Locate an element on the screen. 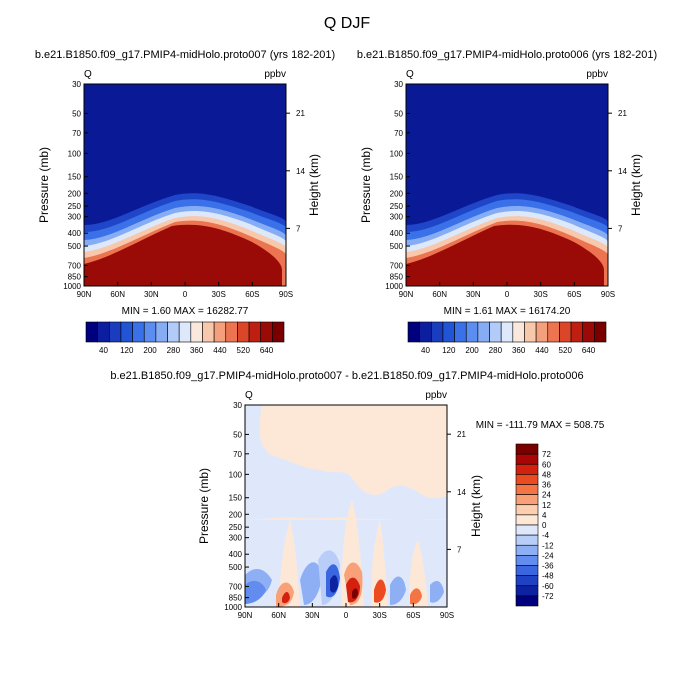 The image size is (694, 694). colorbar-label: 440 is located at coordinates (220, 350).